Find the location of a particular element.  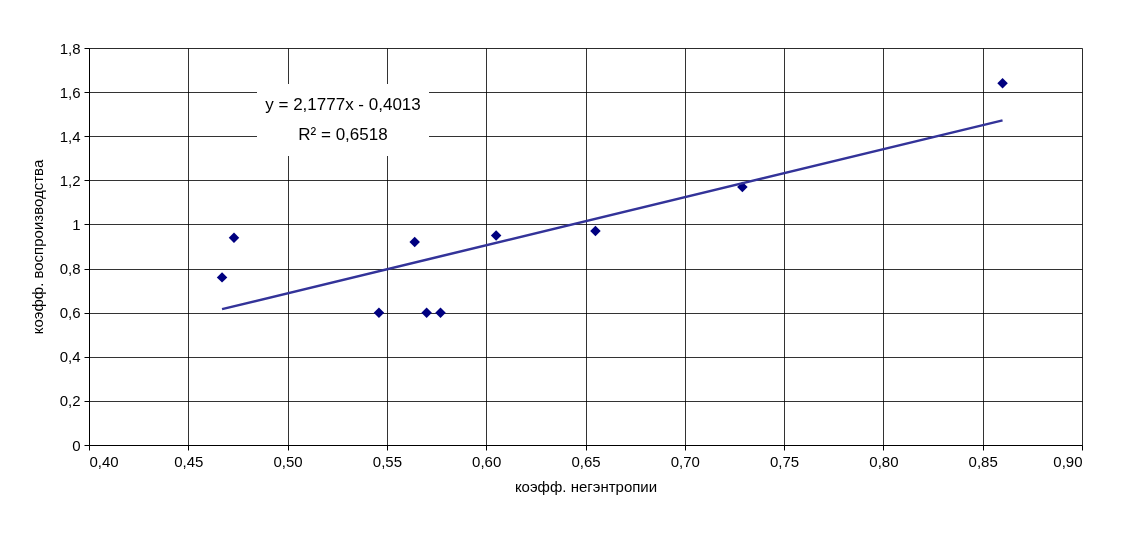

y-axis-title: коэфф. воспроизводства is located at coordinates (37, 247).